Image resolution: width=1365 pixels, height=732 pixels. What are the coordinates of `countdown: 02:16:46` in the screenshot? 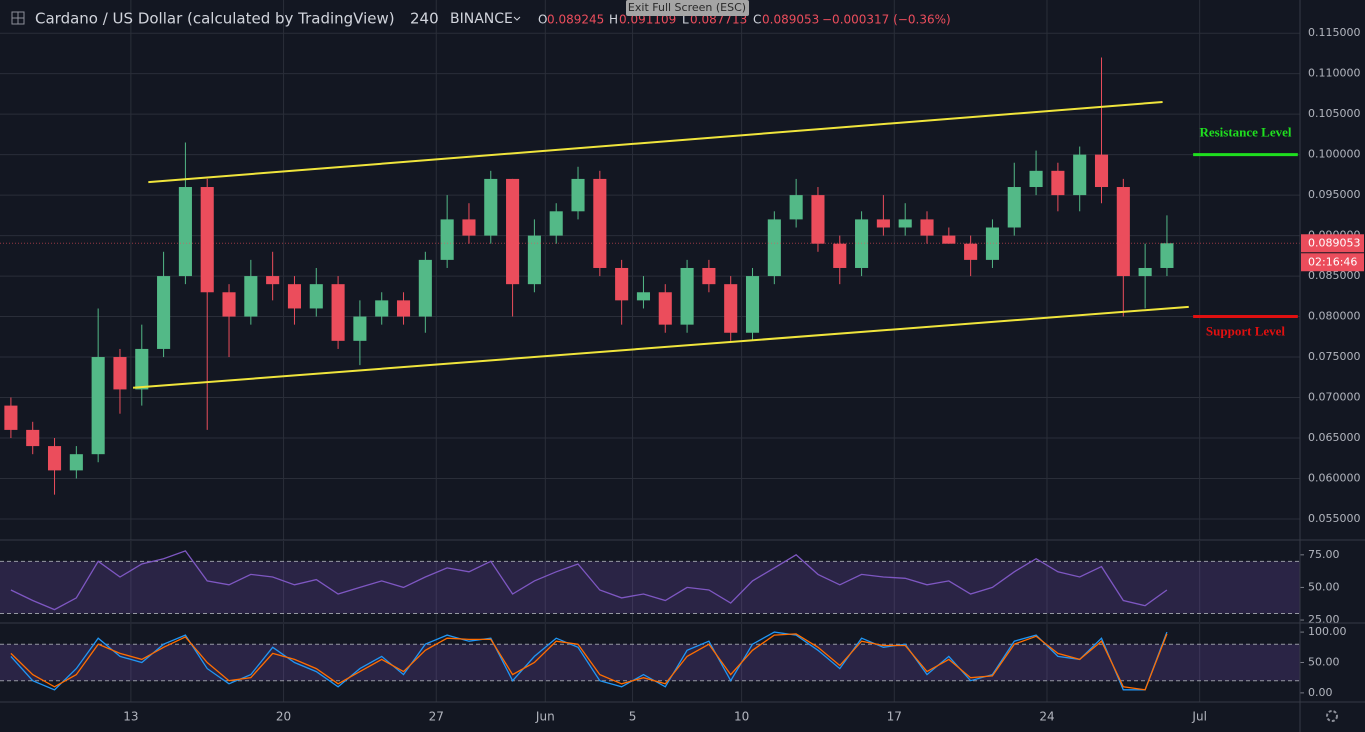 It's located at (1332, 261).